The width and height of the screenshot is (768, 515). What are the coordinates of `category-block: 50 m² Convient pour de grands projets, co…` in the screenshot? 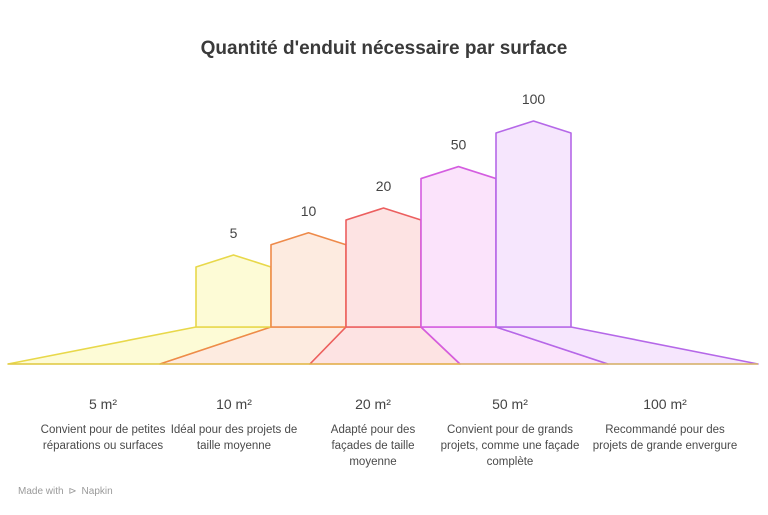 It's located at (510, 433).